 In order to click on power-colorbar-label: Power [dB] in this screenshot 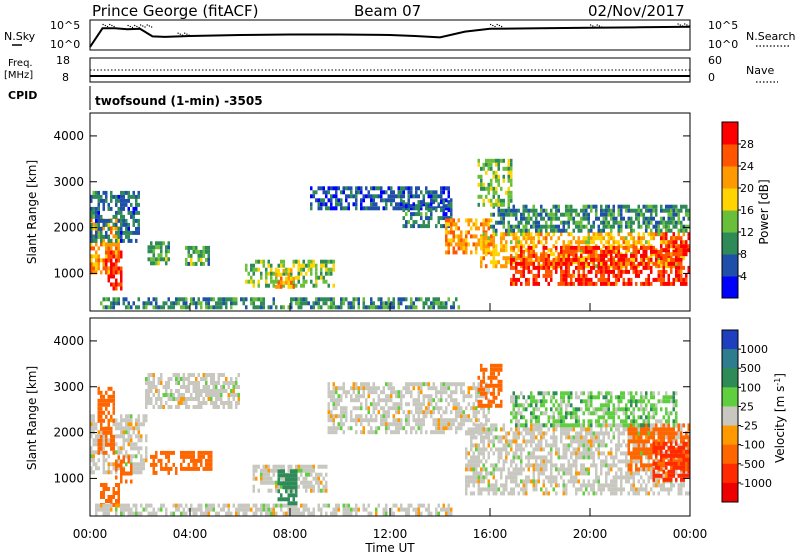, I will do `click(764, 211)`.